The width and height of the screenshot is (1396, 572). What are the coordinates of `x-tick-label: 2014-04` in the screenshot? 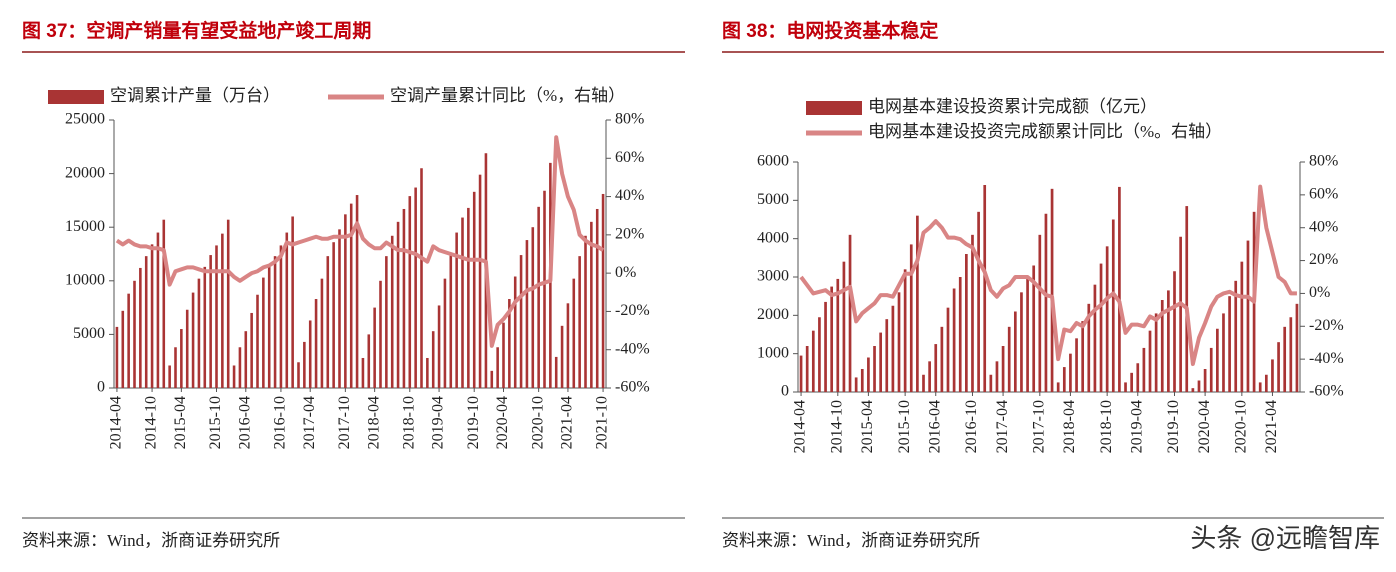 It's located at (800, 426).